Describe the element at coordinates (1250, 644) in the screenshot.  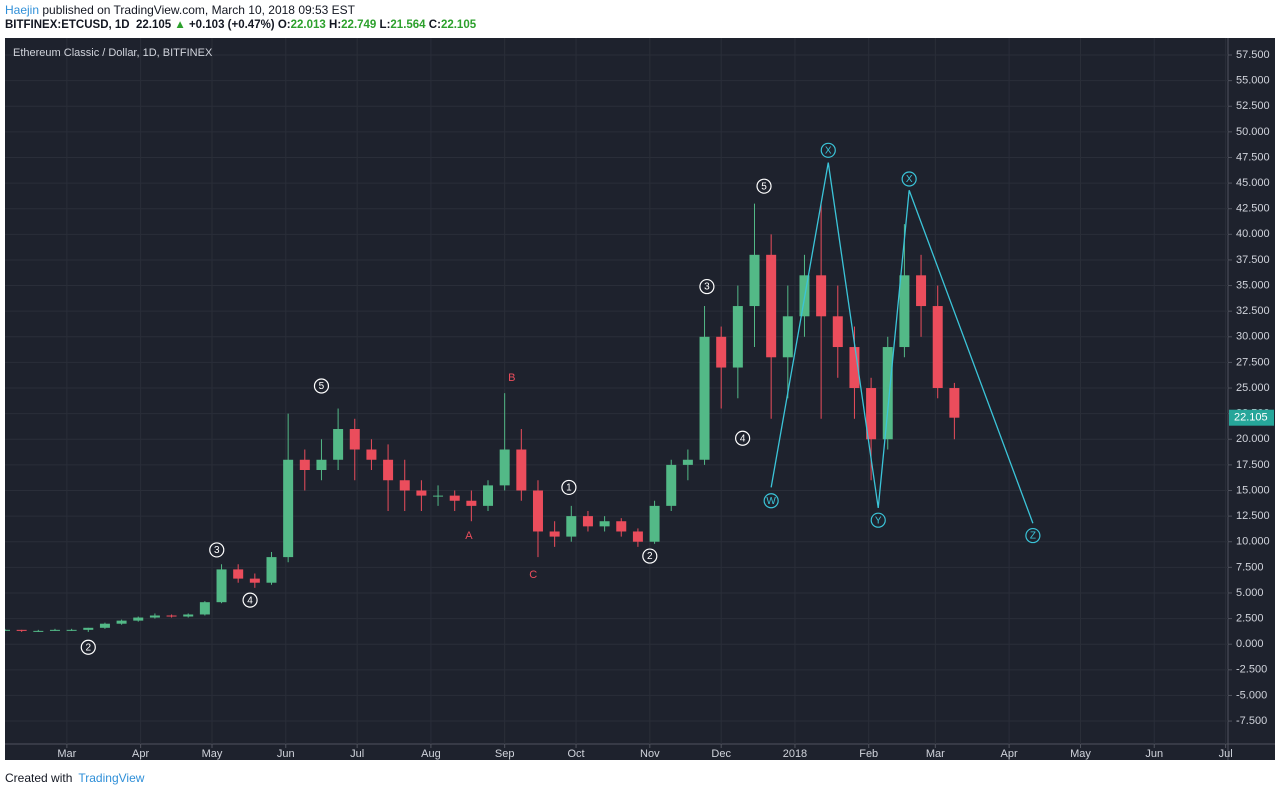
I see `y-tick-label: 0.000` at that location.